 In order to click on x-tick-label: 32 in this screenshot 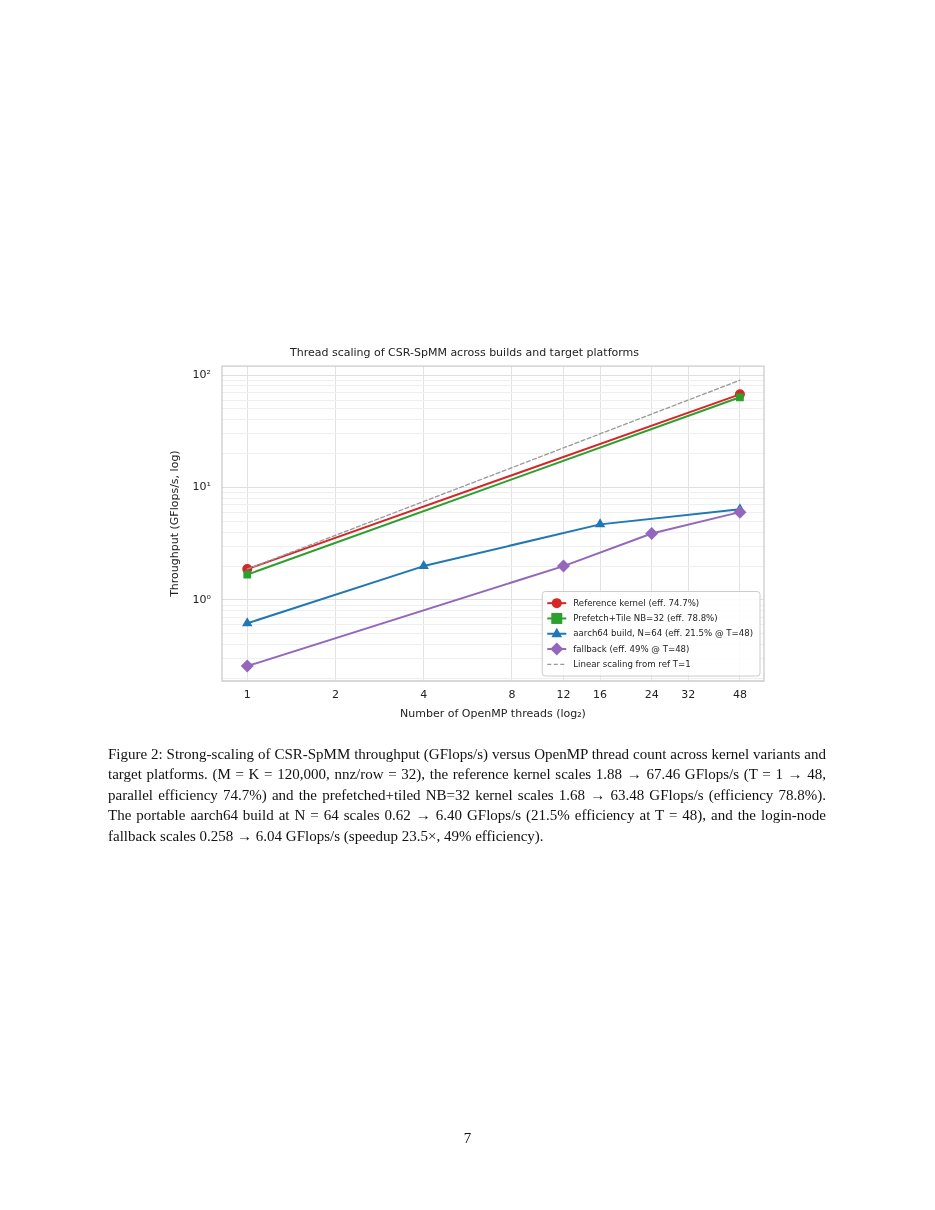, I will do `click(688, 695)`.